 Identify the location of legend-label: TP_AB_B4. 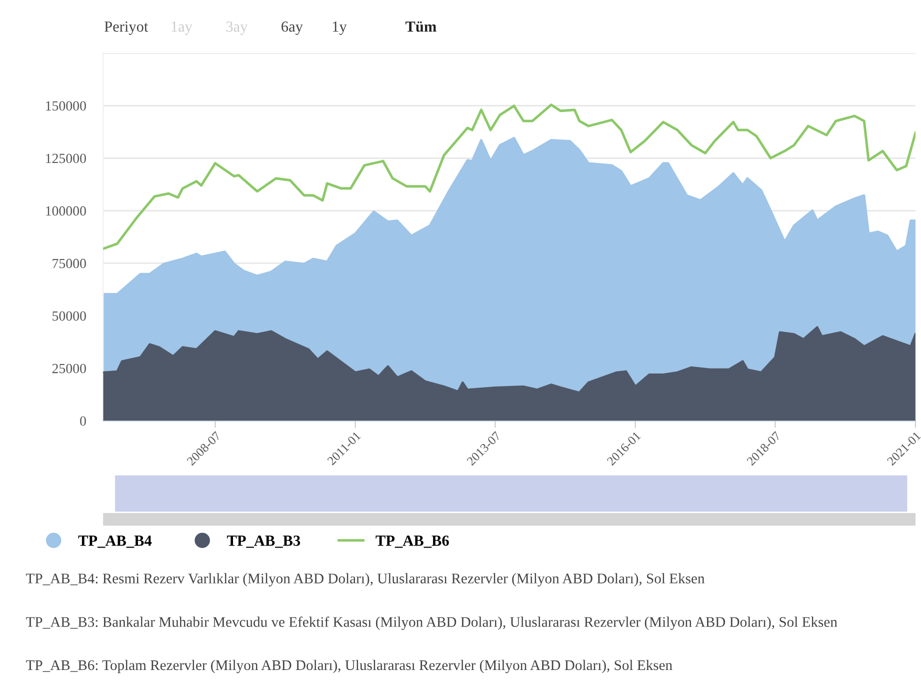
(115, 542).